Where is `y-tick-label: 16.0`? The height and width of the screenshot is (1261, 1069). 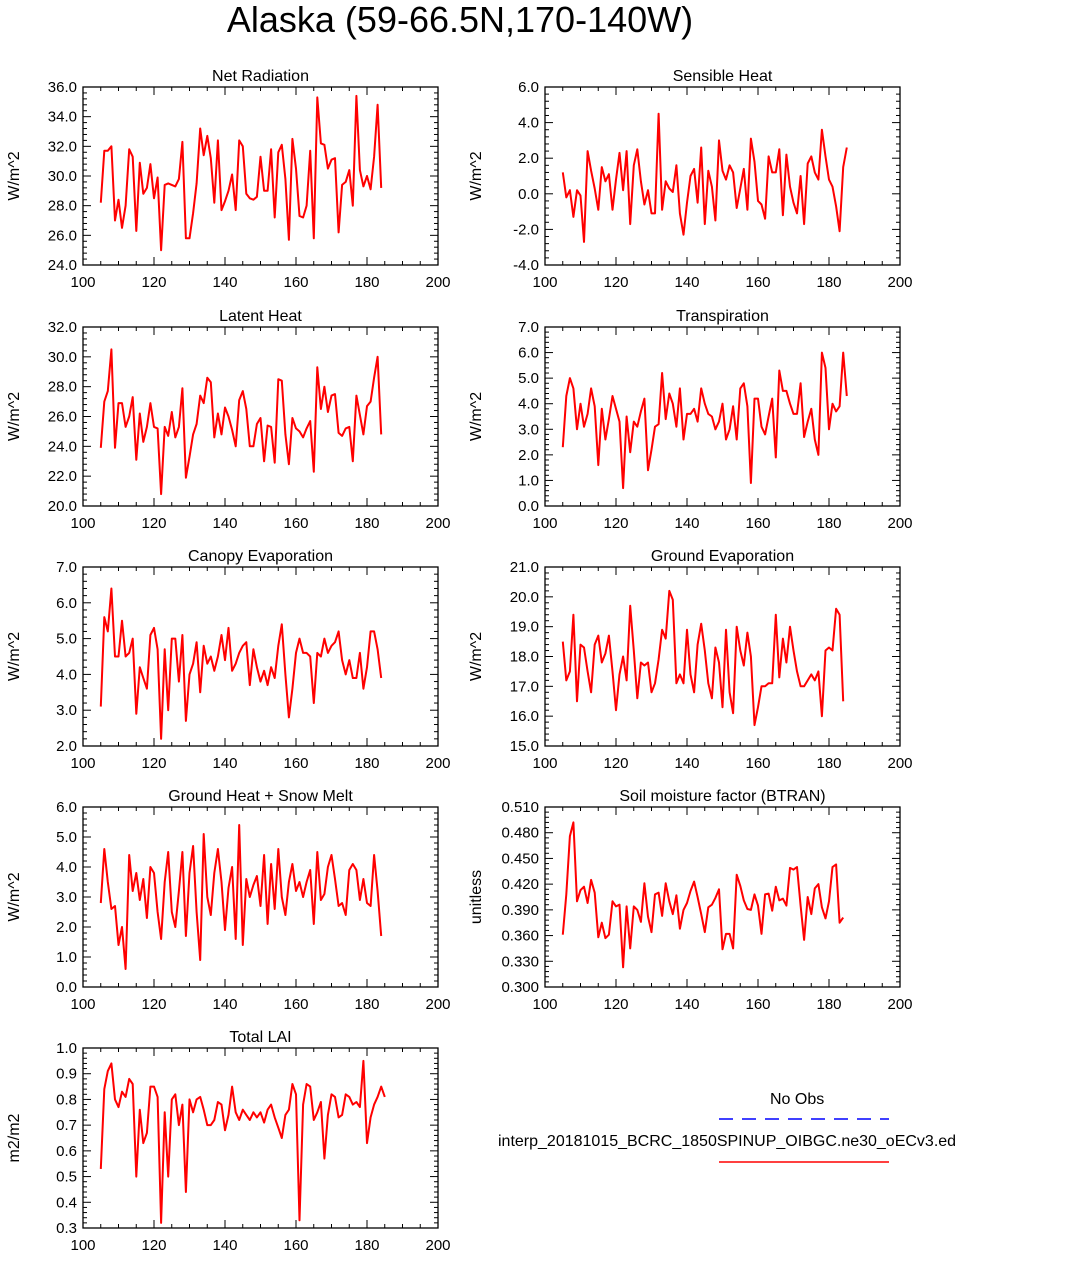
y-tick-label: 16.0 is located at coordinates (524, 716).